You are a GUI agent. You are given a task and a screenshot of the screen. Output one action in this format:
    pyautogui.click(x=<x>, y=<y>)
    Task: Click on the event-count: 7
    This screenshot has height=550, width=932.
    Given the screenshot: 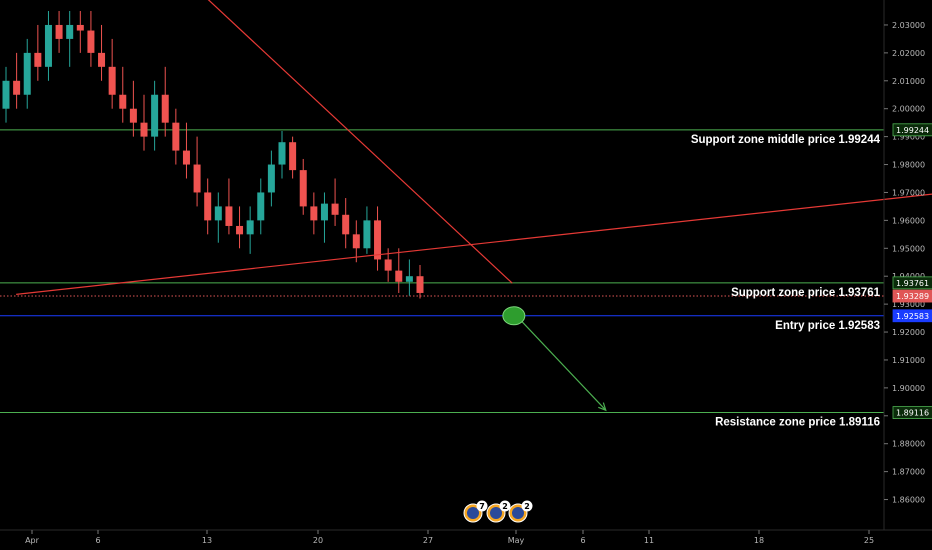 What is the action you would take?
    pyautogui.click(x=482, y=506)
    